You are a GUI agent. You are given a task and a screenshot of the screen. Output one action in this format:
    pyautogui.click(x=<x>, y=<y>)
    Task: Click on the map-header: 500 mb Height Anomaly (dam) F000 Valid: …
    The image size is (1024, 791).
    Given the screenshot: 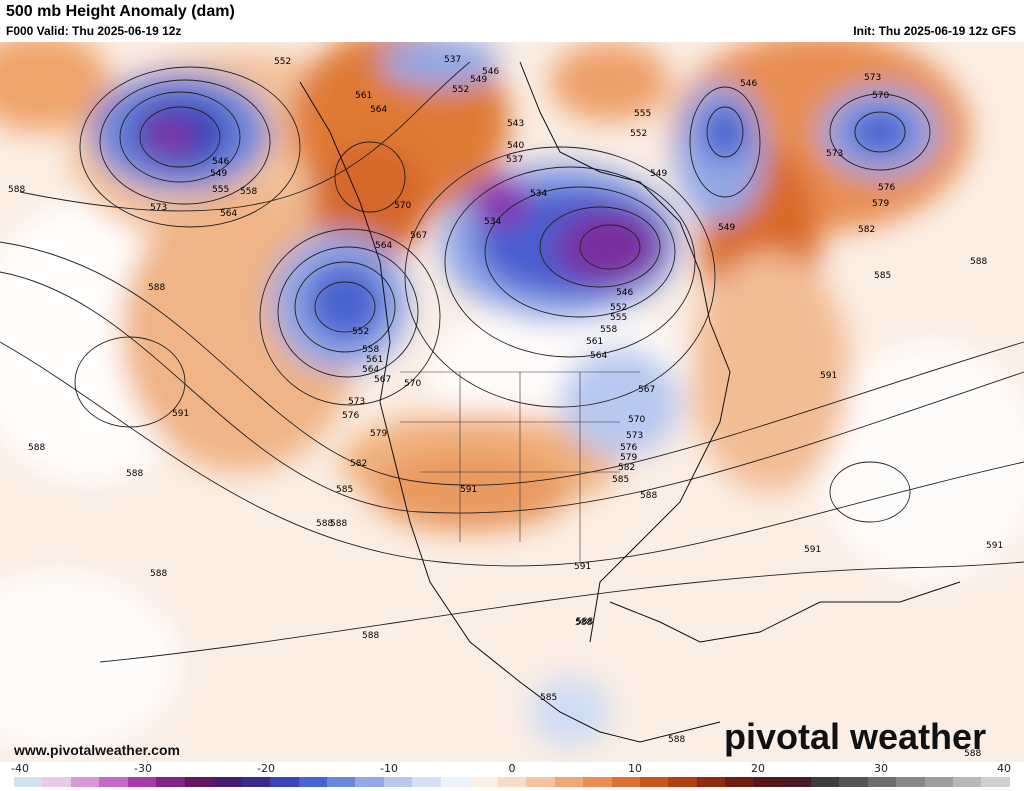 What is the action you would take?
    pyautogui.click(x=512, y=21)
    